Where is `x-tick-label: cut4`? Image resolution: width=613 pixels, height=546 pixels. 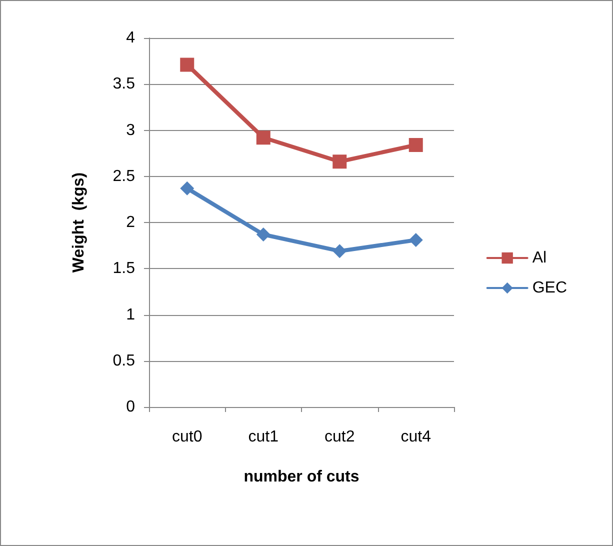
x-tick-label: cut4 is located at coordinates (416, 437).